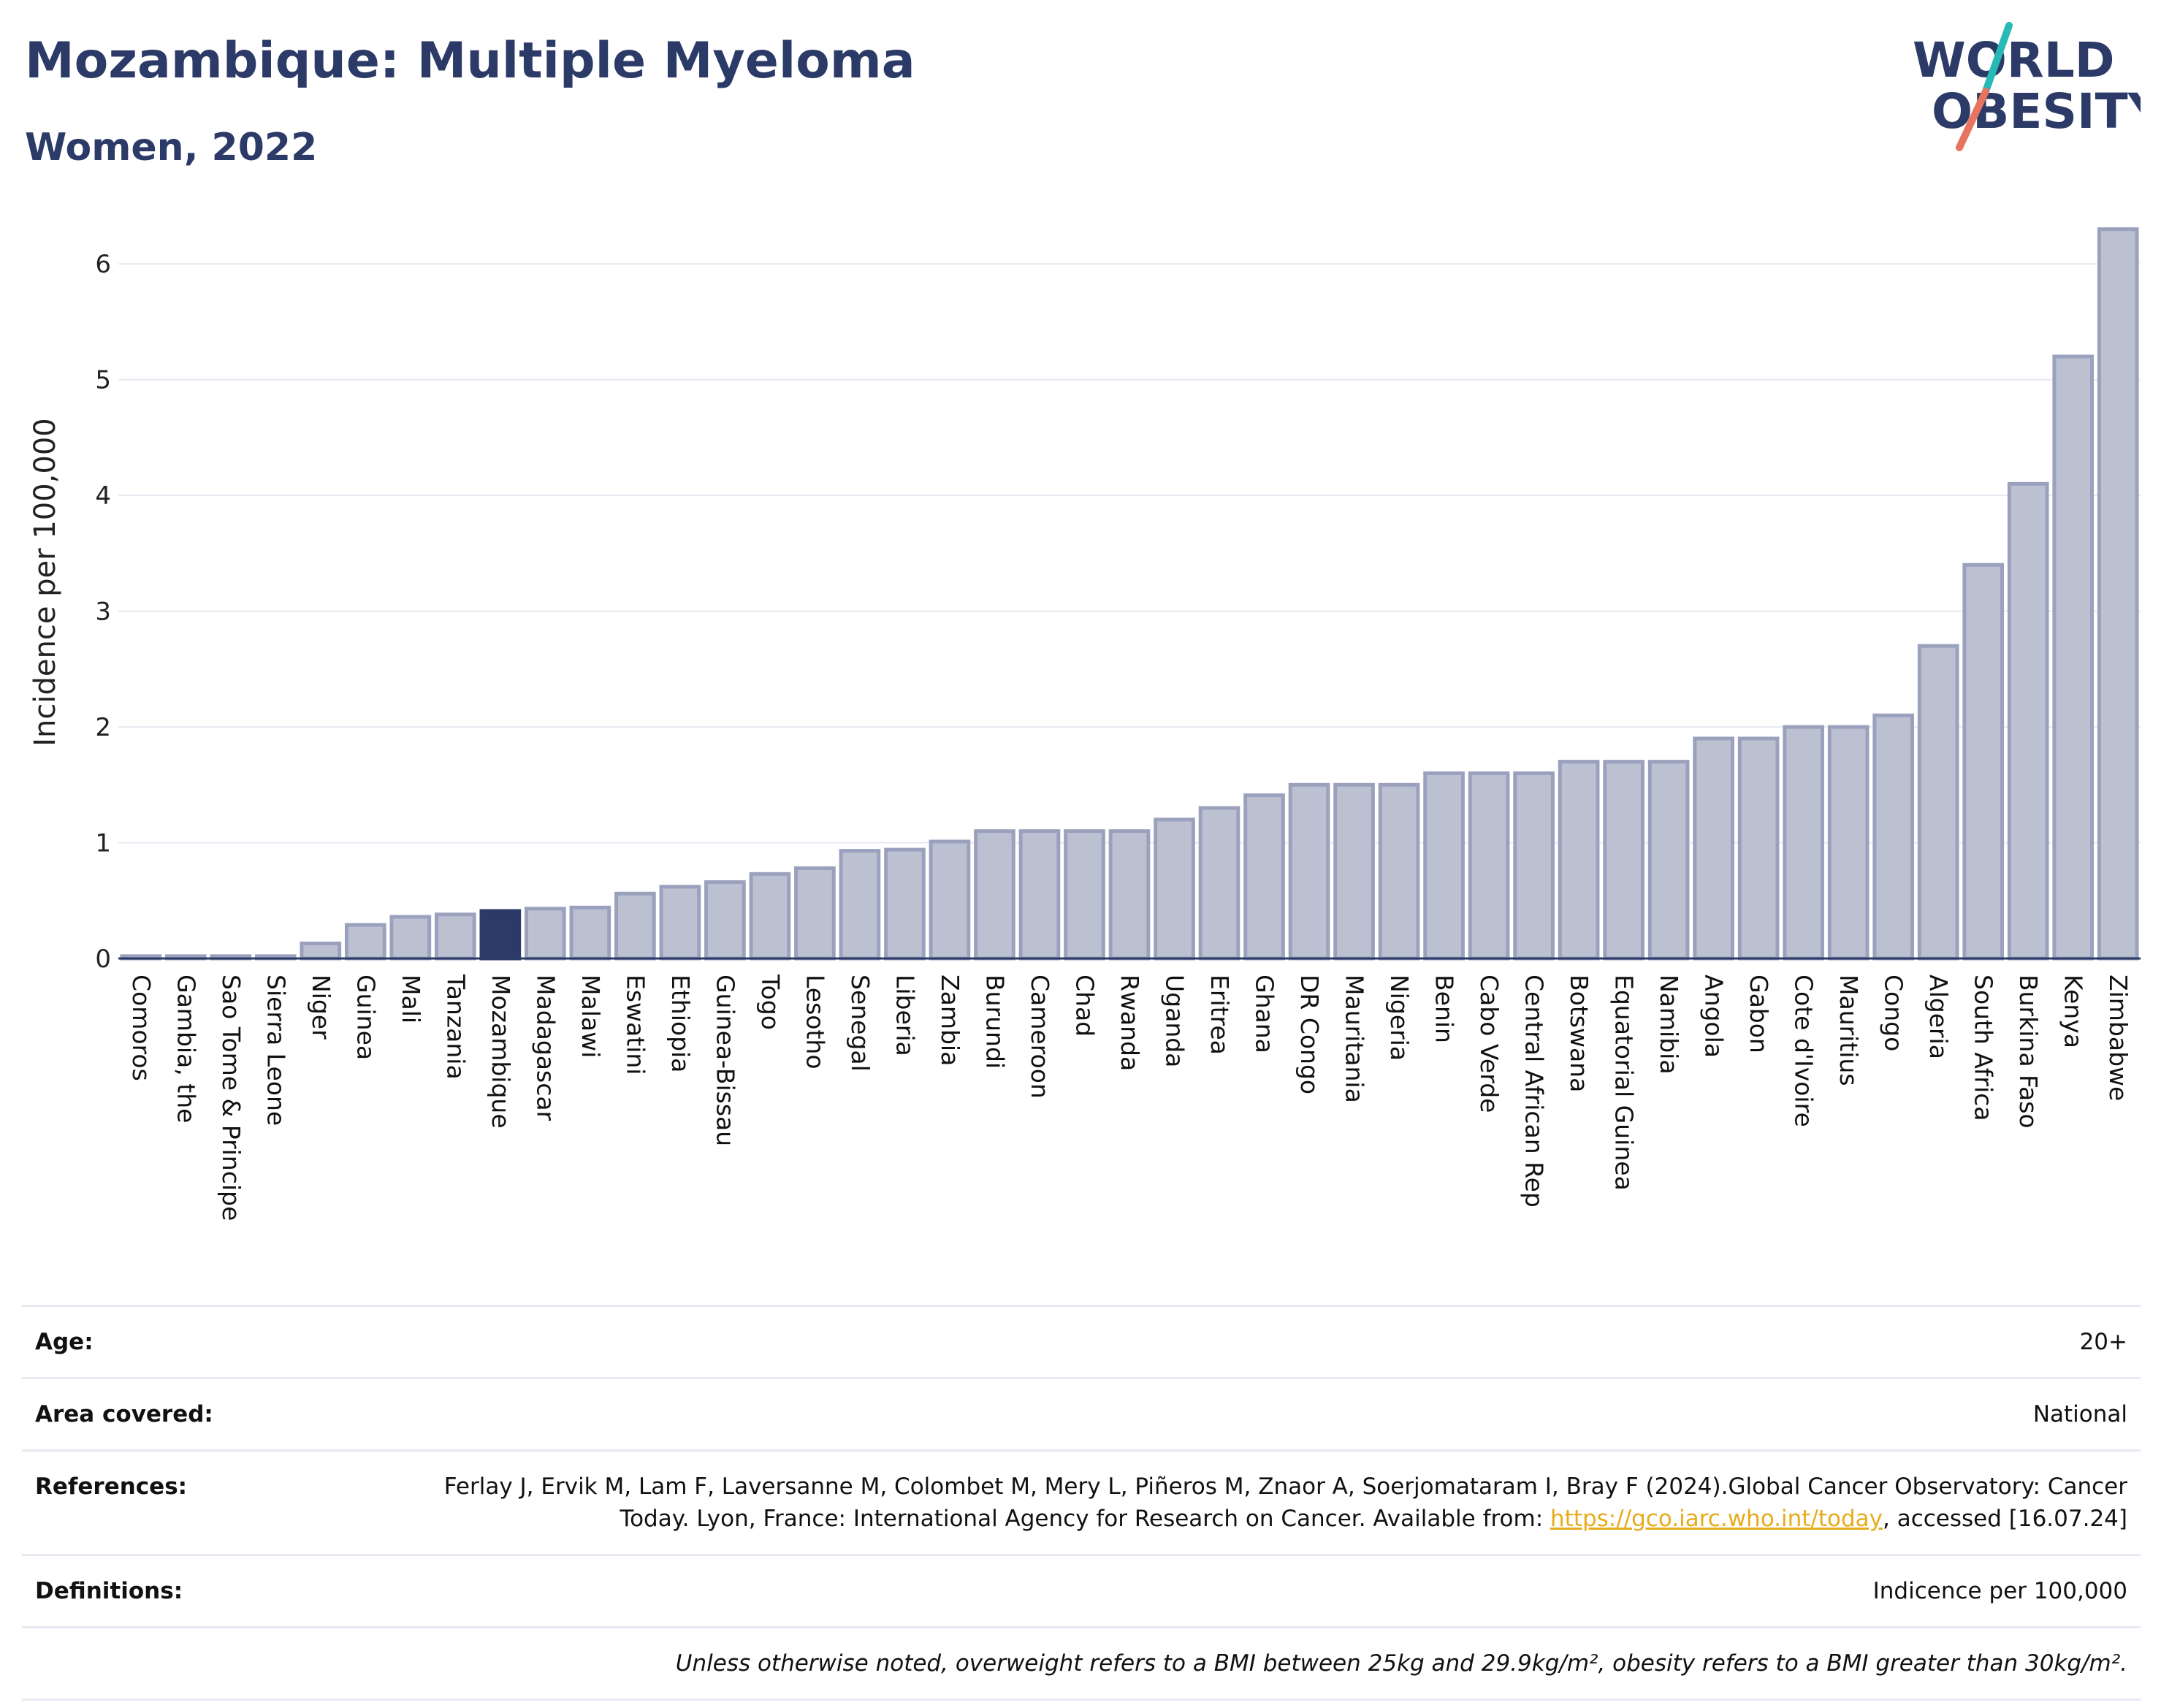 Image resolution: width=2161 pixels, height=1708 pixels. I want to click on bar-zambia, so click(950, 900).